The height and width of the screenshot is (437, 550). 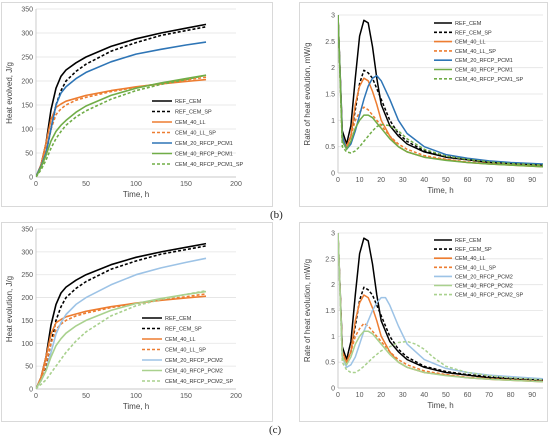 What do you see at coordinates (27, 106) in the screenshot?
I see `y-tick-label: 150` at bounding box center [27, 106].